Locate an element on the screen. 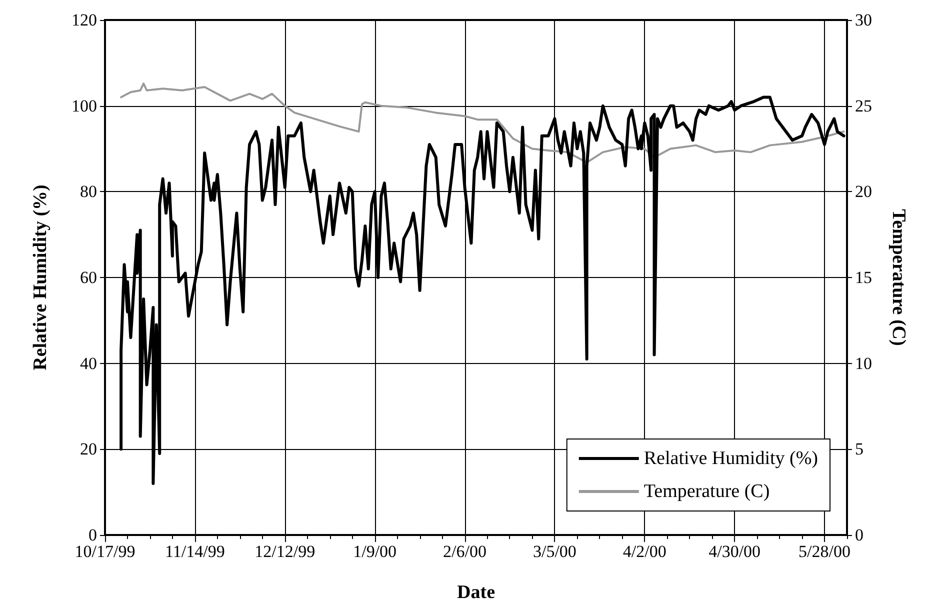  legend-label: Relative Humidity (%) is located at coordinates (731, 458).